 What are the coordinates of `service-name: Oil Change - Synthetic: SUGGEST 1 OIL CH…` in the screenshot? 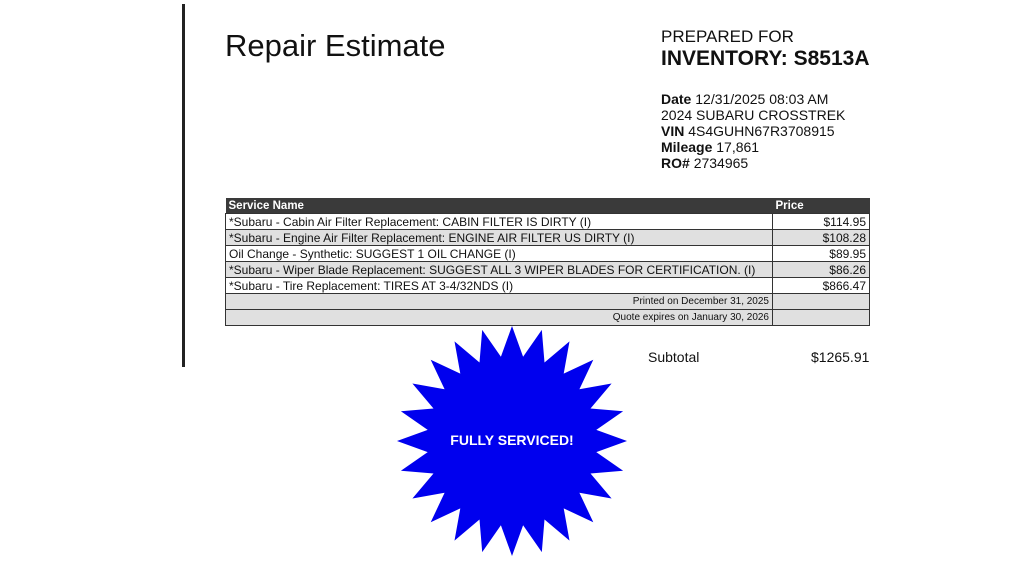 It's located at (499, 253).